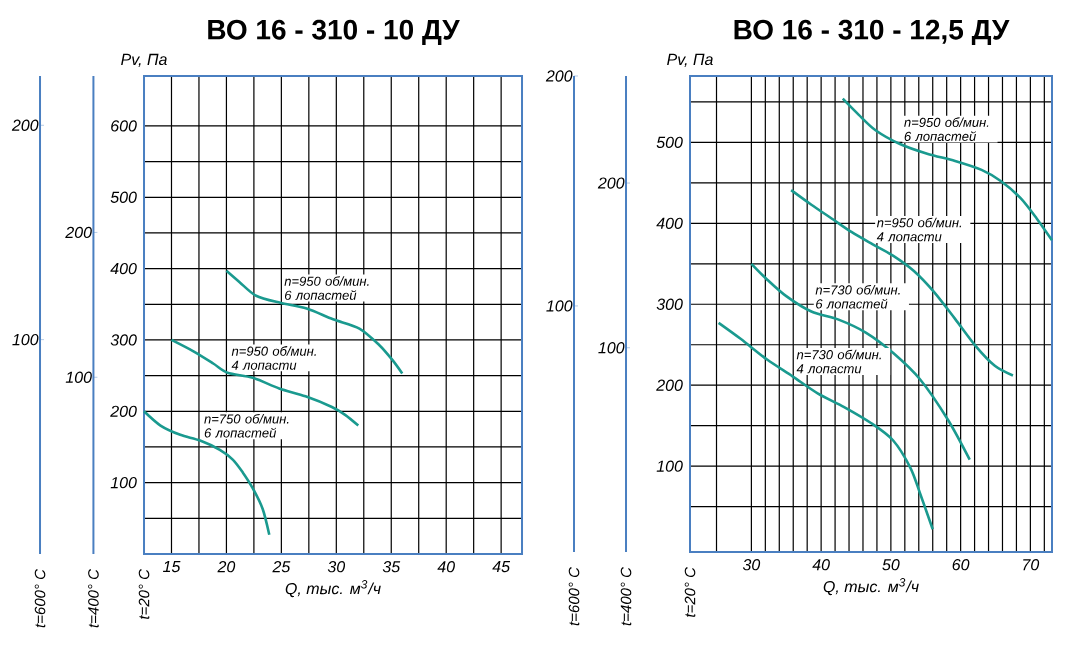  I want to click on chart-title: ВО 16 - 310 - 10 ДУ, so click(334, 32).